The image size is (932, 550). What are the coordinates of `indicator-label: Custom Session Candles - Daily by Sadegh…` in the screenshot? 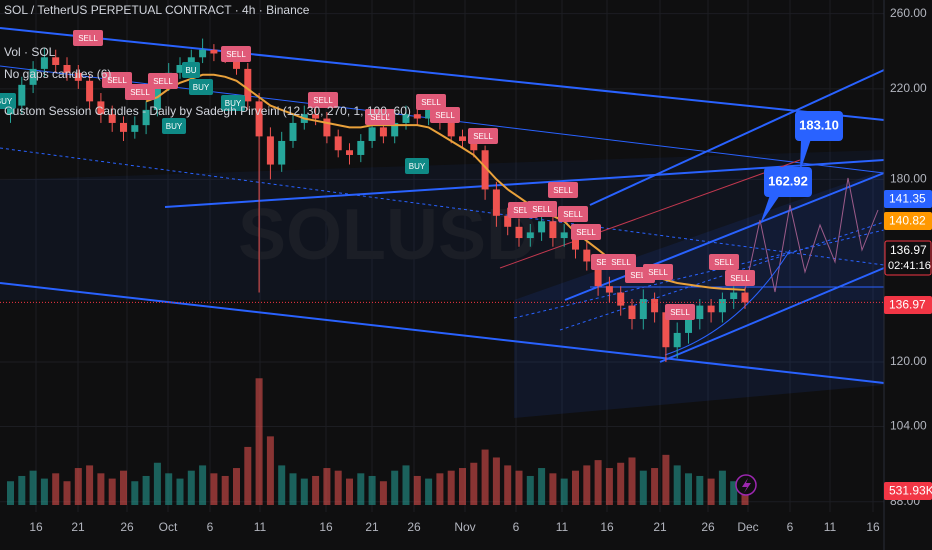 It's located at (207, 111).